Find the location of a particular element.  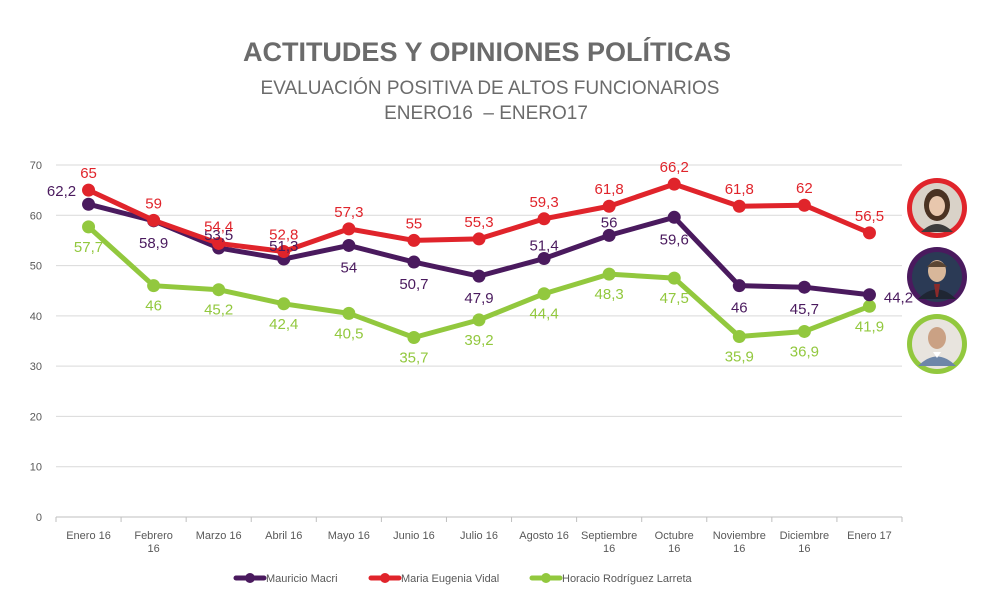

data-label: 62 is located at coordinates (804, 188).